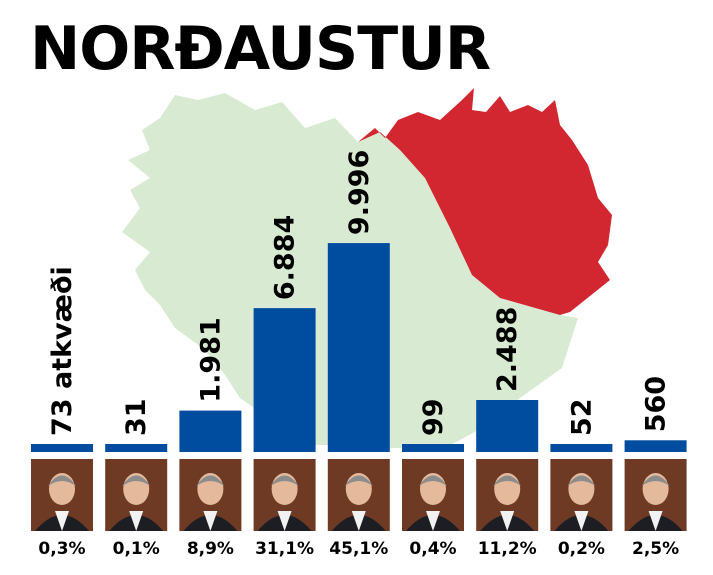 The image size is (713, 575). What do you see at coordinates (260, 49) in the screenshot?
I see `page-title: NORÐAUSTUR` at bounding box center [260, 49].